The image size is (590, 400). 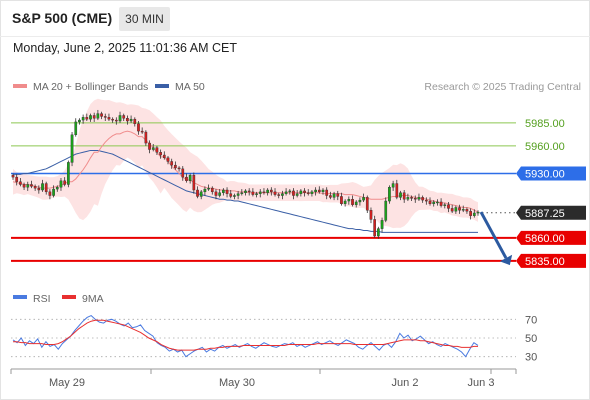 I want to click on copyright-label: Research © 2025 Trading Central, so click(x=502, y=87).